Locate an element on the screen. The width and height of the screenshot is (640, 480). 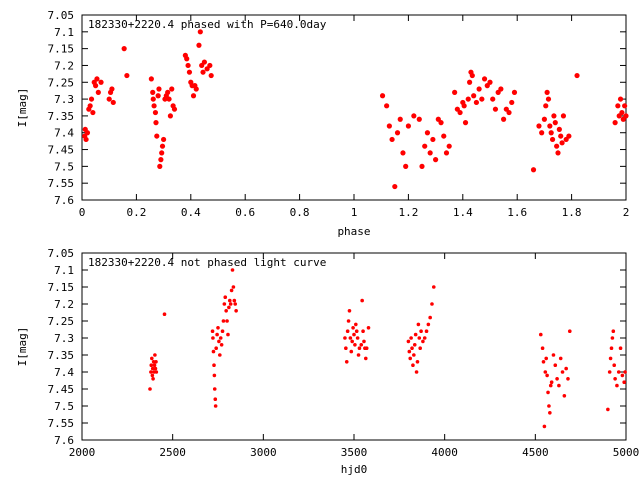
y-tick-label: 7.35 is located at coordinates (61, 355).